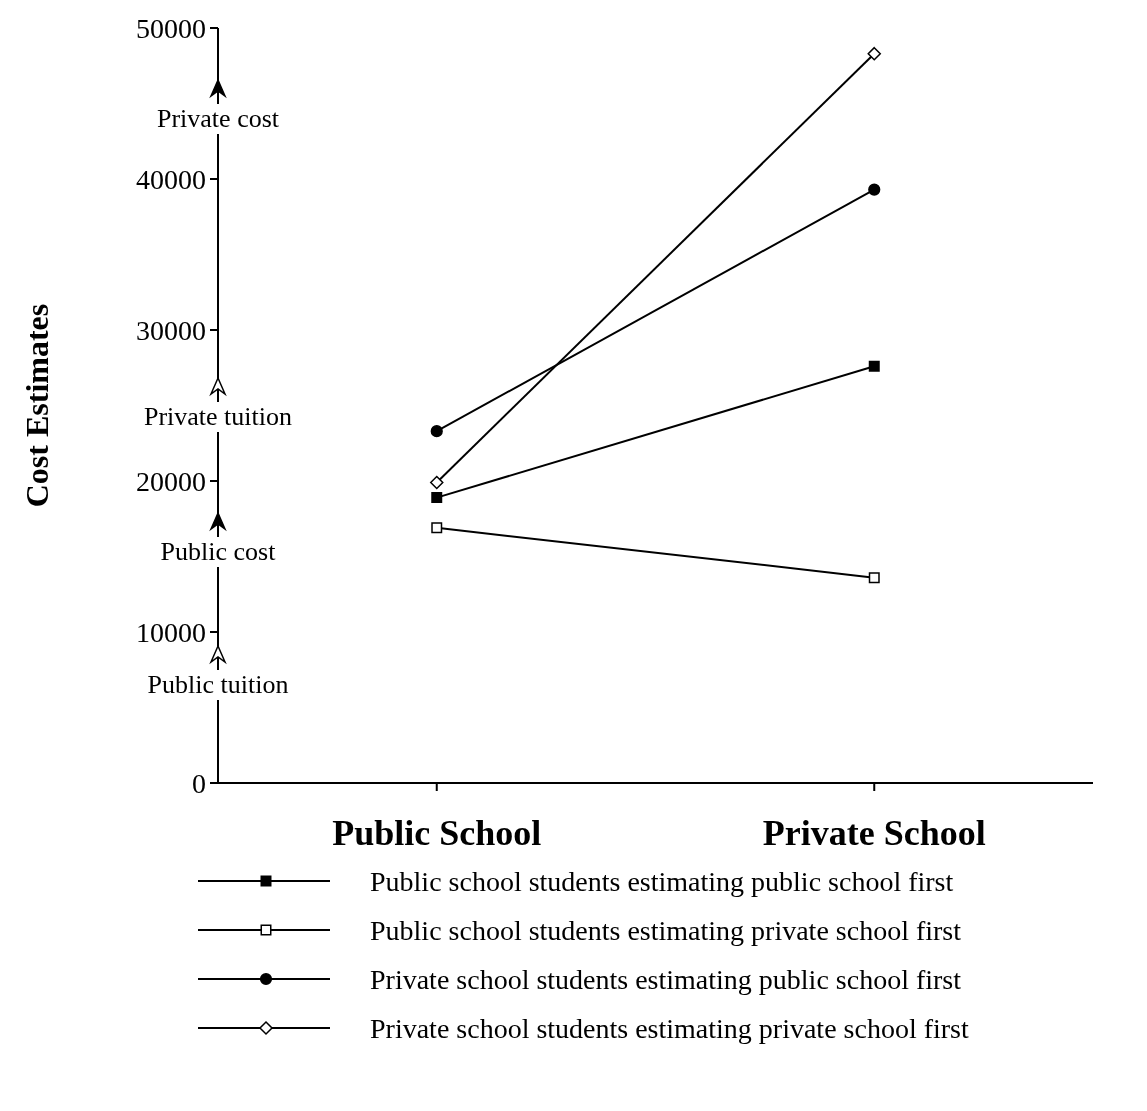 The width and height of the screenshot is (1147, 1111). Describe the element at coordinates (666, 930) in the screenshot. I see `legend-label: Public school students estimating private school first` at that location.